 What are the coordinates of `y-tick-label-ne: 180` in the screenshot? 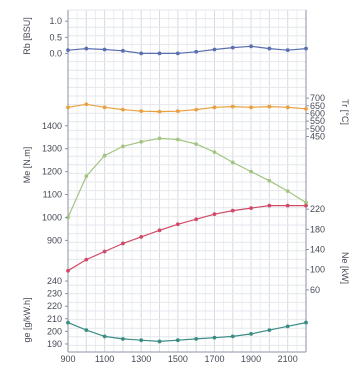 It's located at (317, 229).